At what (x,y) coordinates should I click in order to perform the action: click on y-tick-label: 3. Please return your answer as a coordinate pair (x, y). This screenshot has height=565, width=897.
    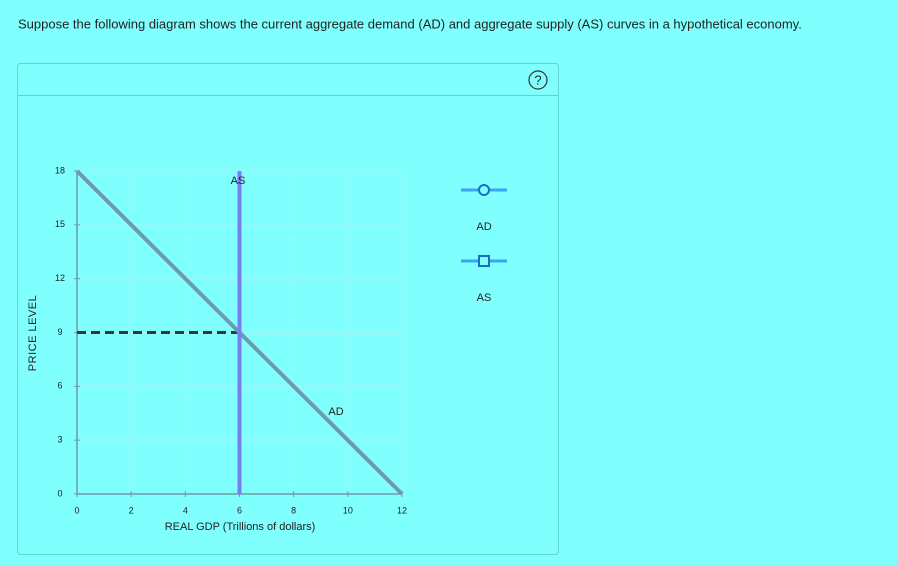
    Looking at the image, I should click on (59, 440).